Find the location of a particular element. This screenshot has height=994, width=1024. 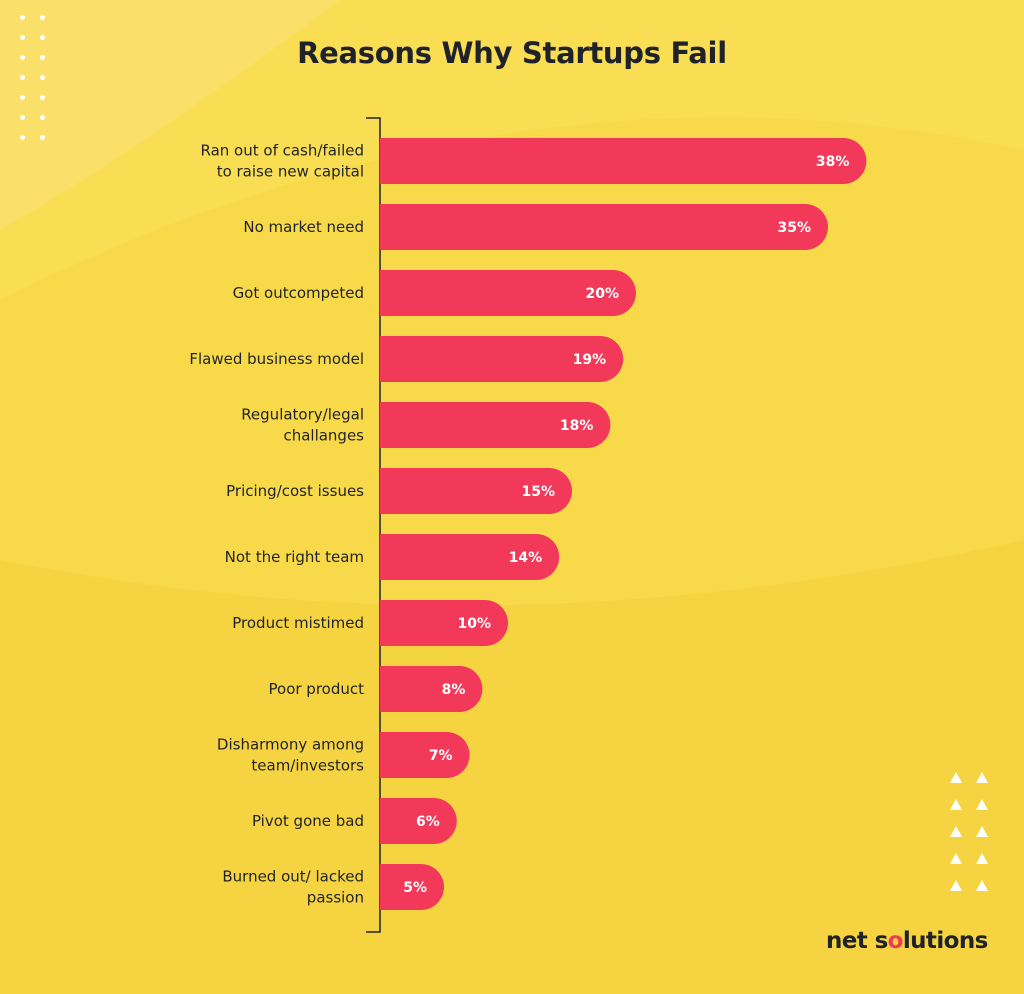

category-label: No market need is located at coordinates (303, 227).